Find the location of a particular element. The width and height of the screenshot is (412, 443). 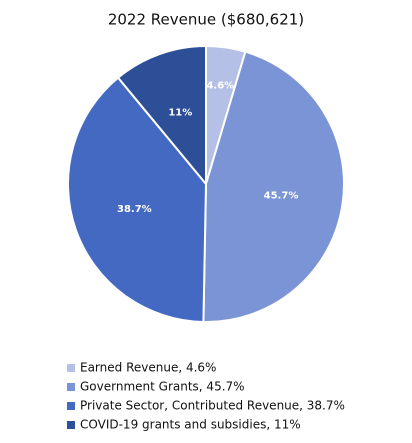

value-label: 38.7% is located at coordinates (134, 209).